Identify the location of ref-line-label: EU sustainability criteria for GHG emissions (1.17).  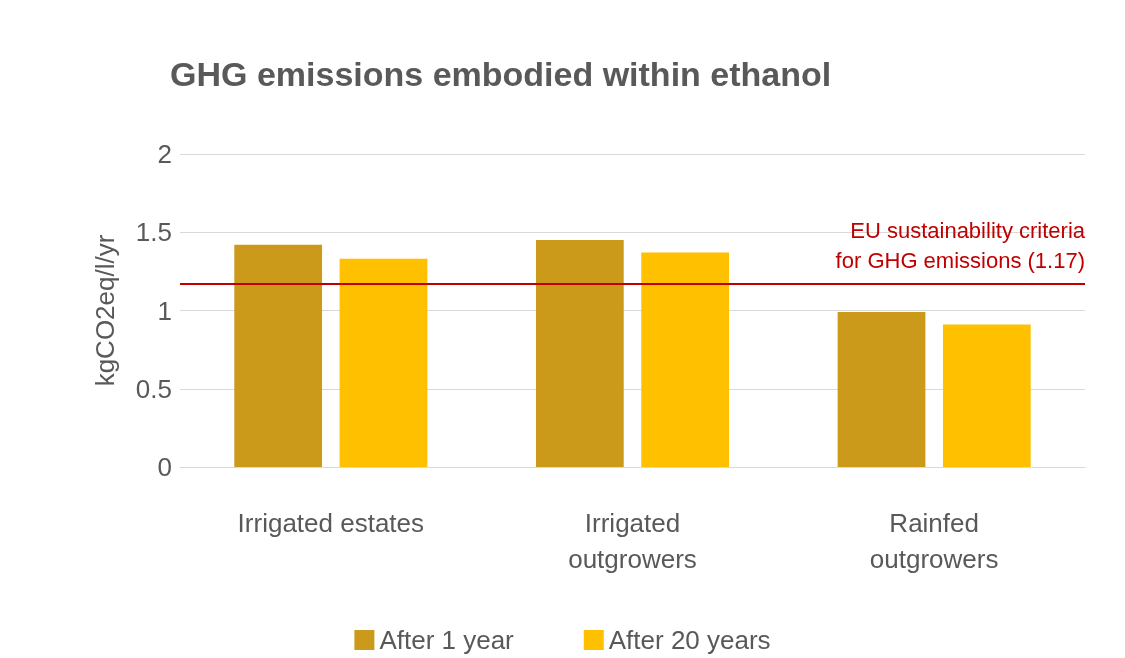
(960, 246).